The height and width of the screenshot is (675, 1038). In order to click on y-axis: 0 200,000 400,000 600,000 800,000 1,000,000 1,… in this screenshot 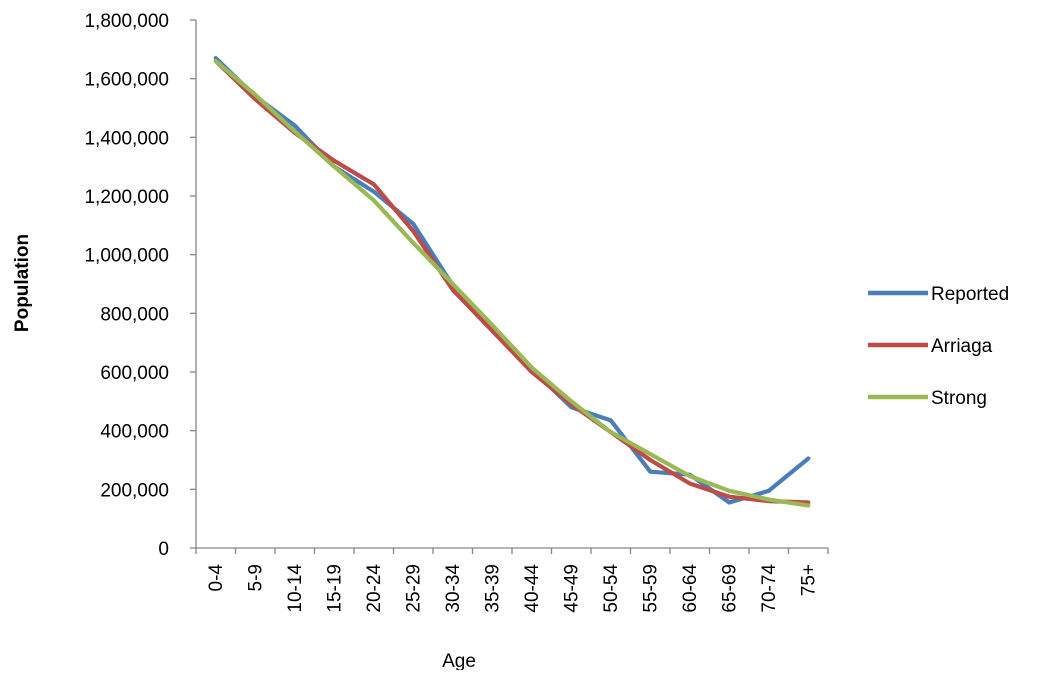, I will do `click(140, 285)`.